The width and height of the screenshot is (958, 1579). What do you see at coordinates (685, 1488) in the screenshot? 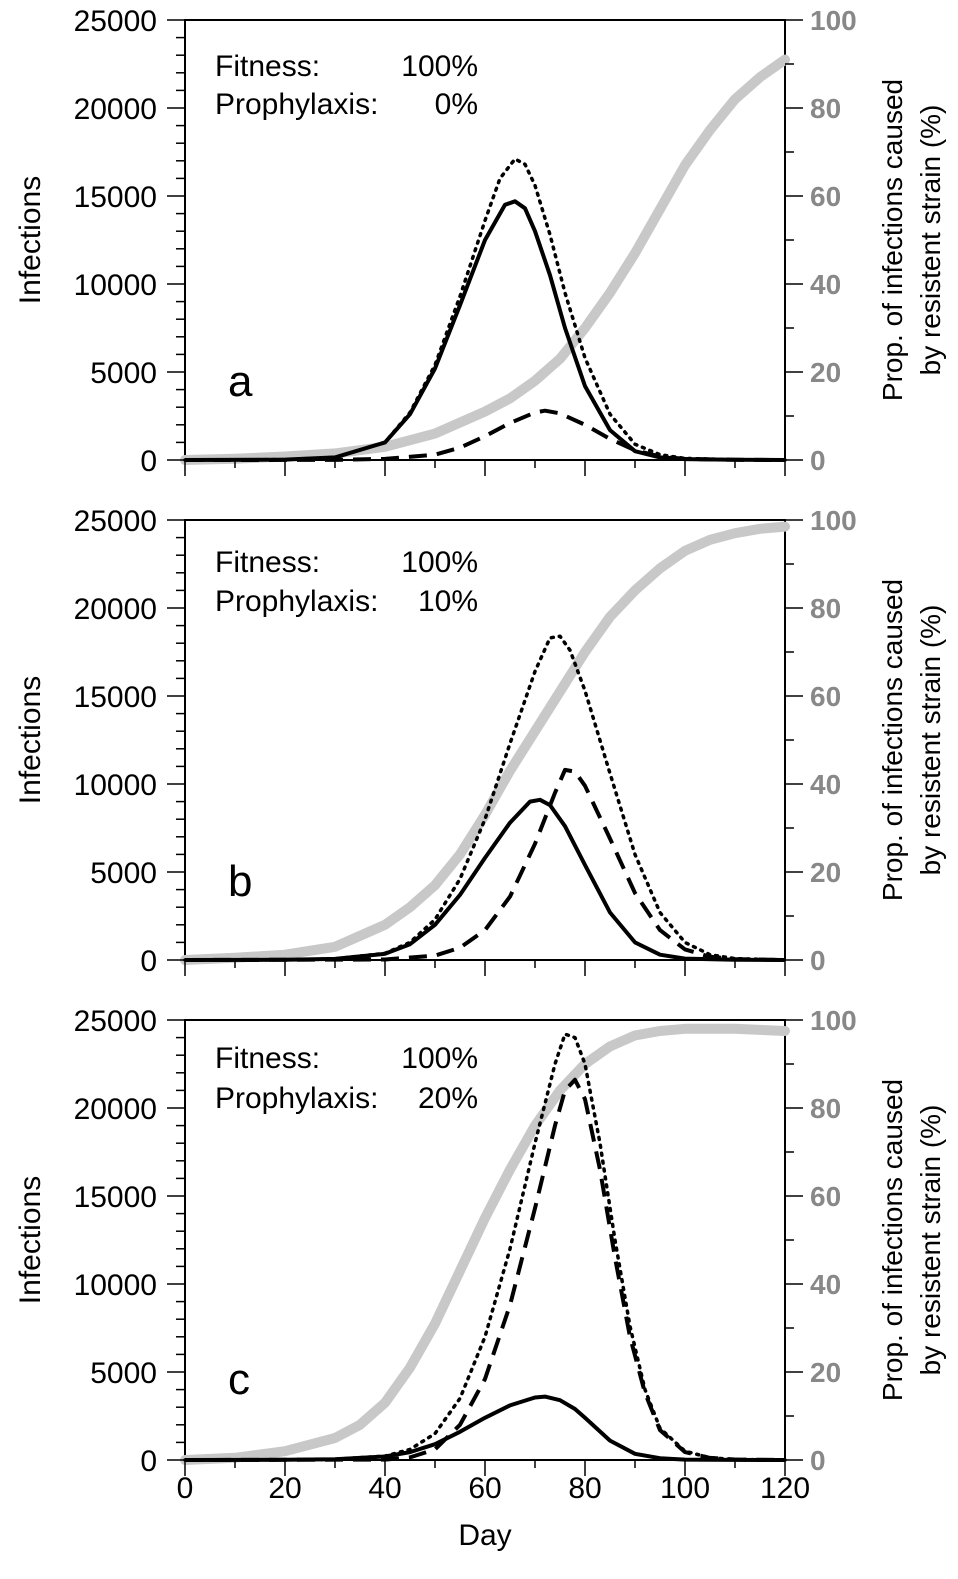
I see `x-tick-label: 100` at bounding box center [685, 1488].